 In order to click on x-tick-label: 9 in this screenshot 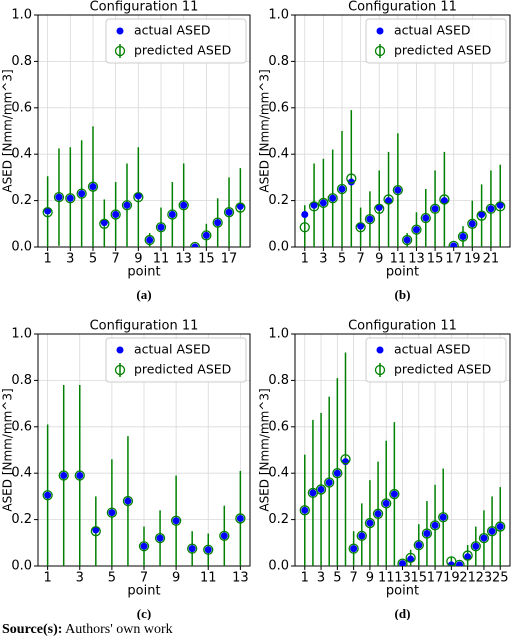, I will do `click(138, 259)`.